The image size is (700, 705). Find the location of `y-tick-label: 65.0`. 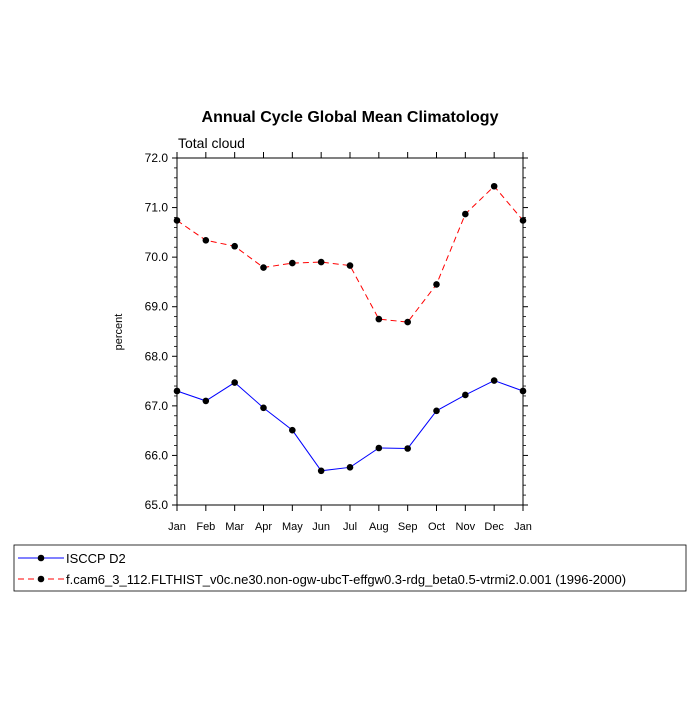

y-tick-label: 65.0 is located at coordinates (157, 505).